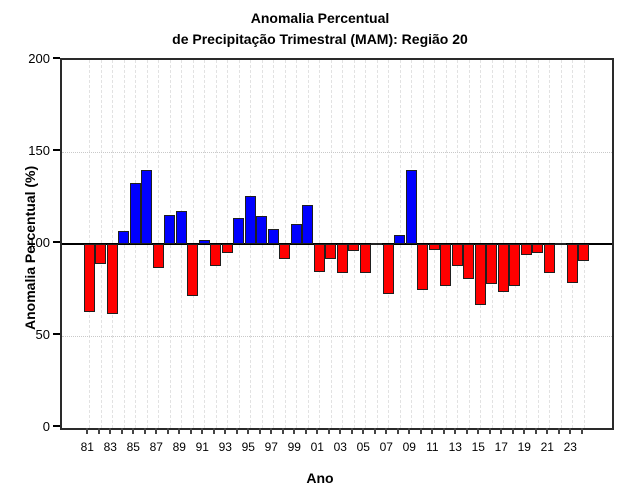 This screenshot has height=500, width=640. Describe the element at coordinates (193, 270) in the screenshot. I see `bar-1990` at that location.